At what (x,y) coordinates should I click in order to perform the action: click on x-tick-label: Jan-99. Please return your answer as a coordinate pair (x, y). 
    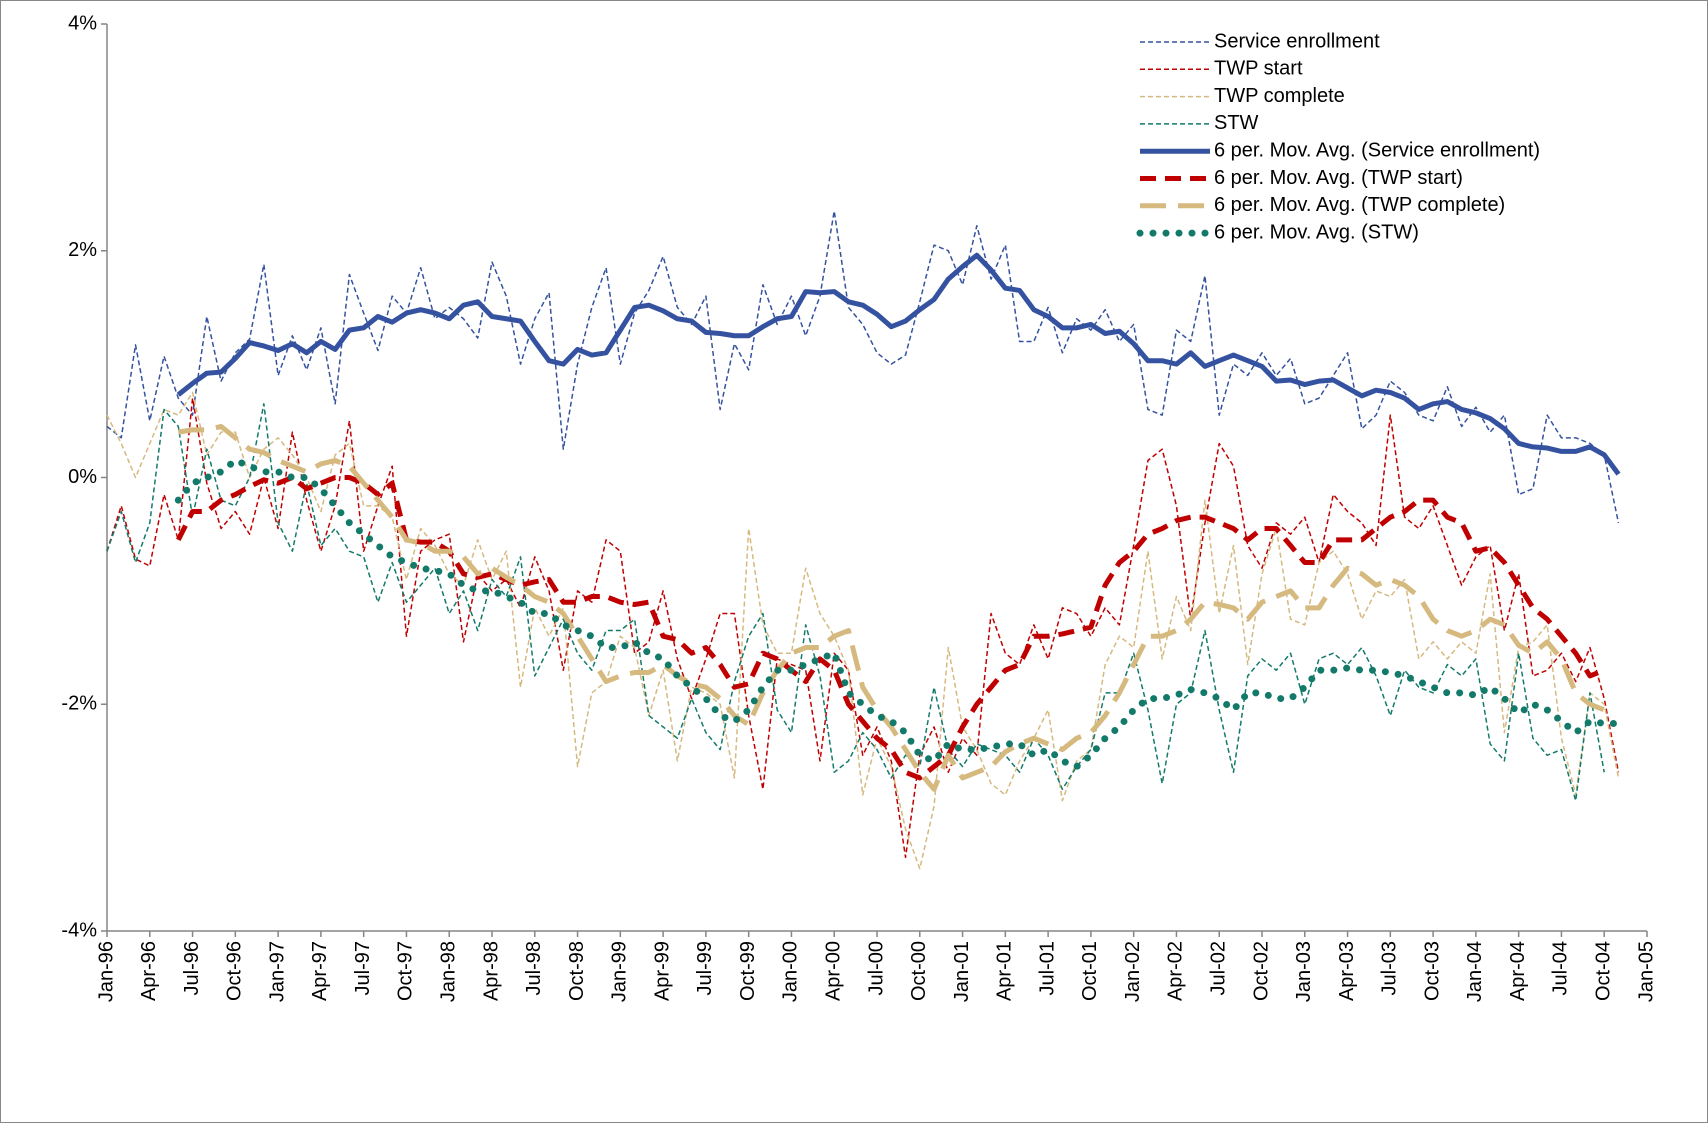
    Looking at the image, I should click on (620, 971).